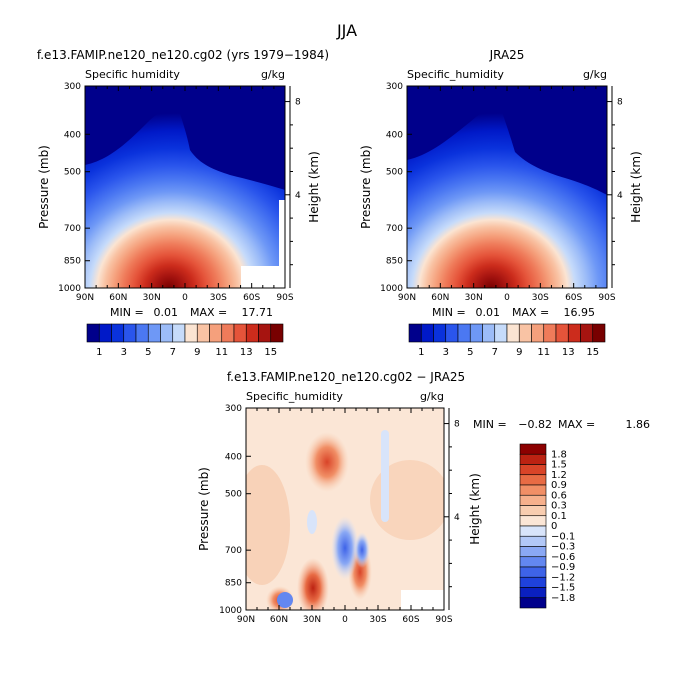 The image size is (694, 695). Describe the element at coordinates (233, 457) in the screenshot. I see `y-tick-label: 400` at that location.